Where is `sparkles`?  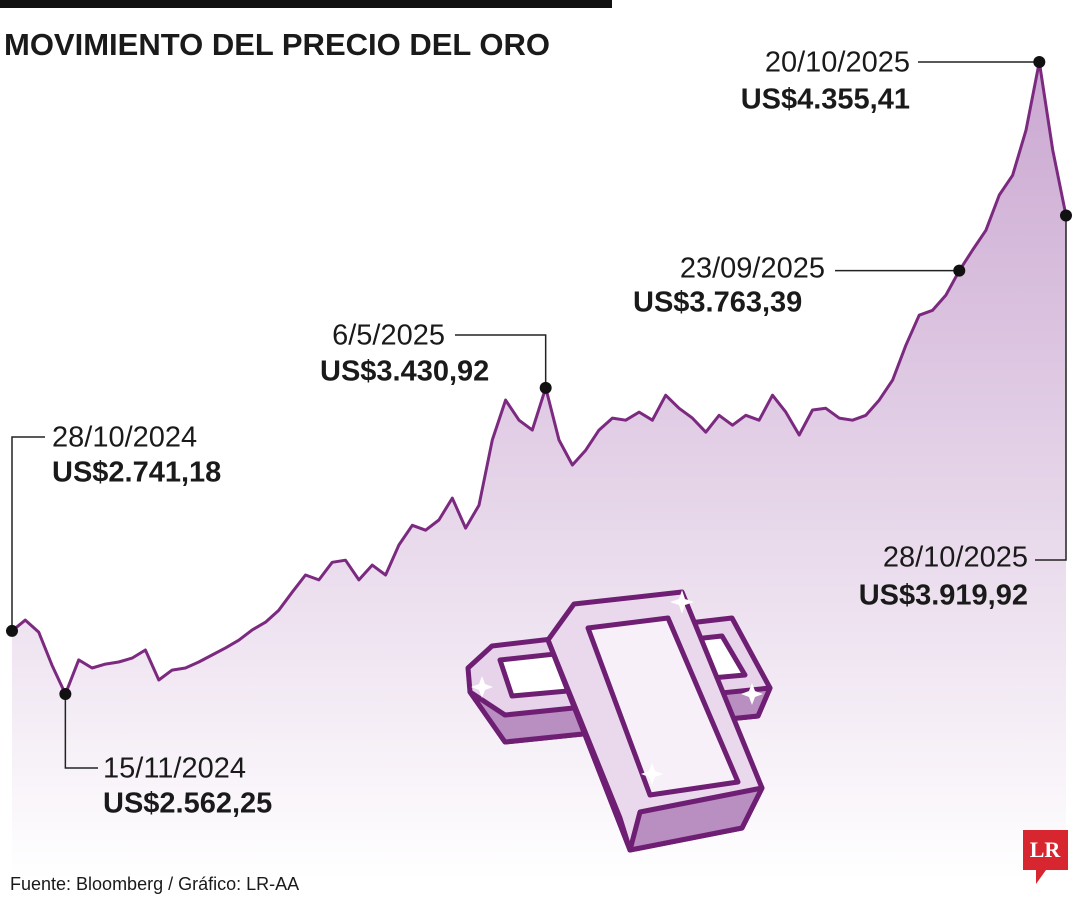
sparkles is located at coordinates (617, 687).